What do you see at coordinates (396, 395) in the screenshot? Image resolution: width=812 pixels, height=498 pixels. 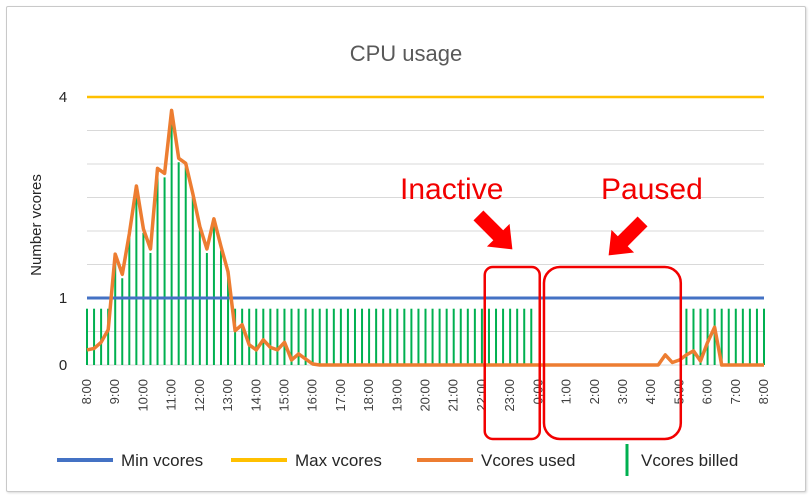 I see `x-tick-label: 19:00` at bounding box center [396, 395].